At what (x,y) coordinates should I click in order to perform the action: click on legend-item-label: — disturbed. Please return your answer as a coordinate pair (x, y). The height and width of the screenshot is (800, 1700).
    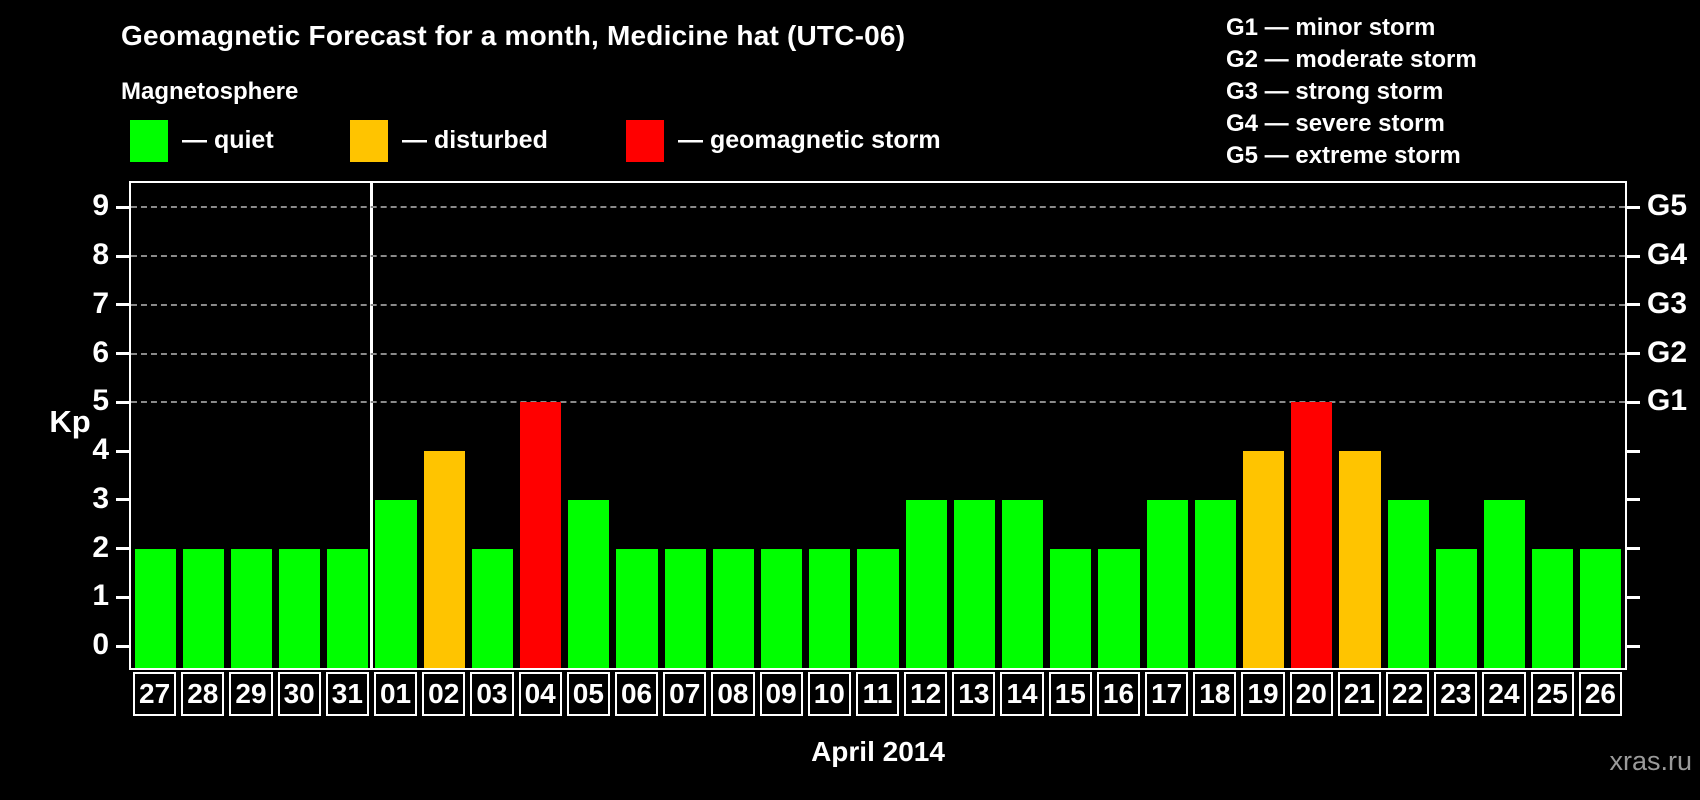
    Looking at the image, I should click on (475, 140).